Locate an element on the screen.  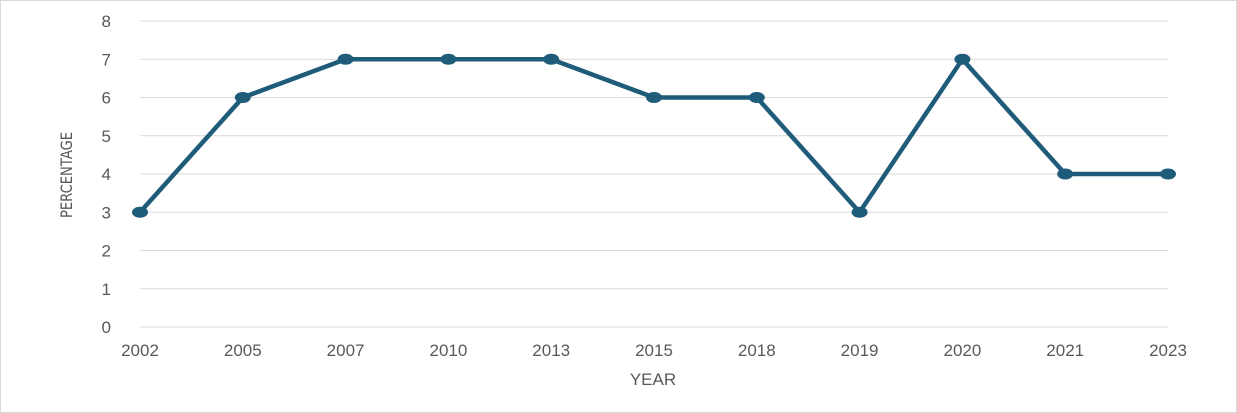
y-axis-title: PERCENTAGE is located at coordinates (67, 175).